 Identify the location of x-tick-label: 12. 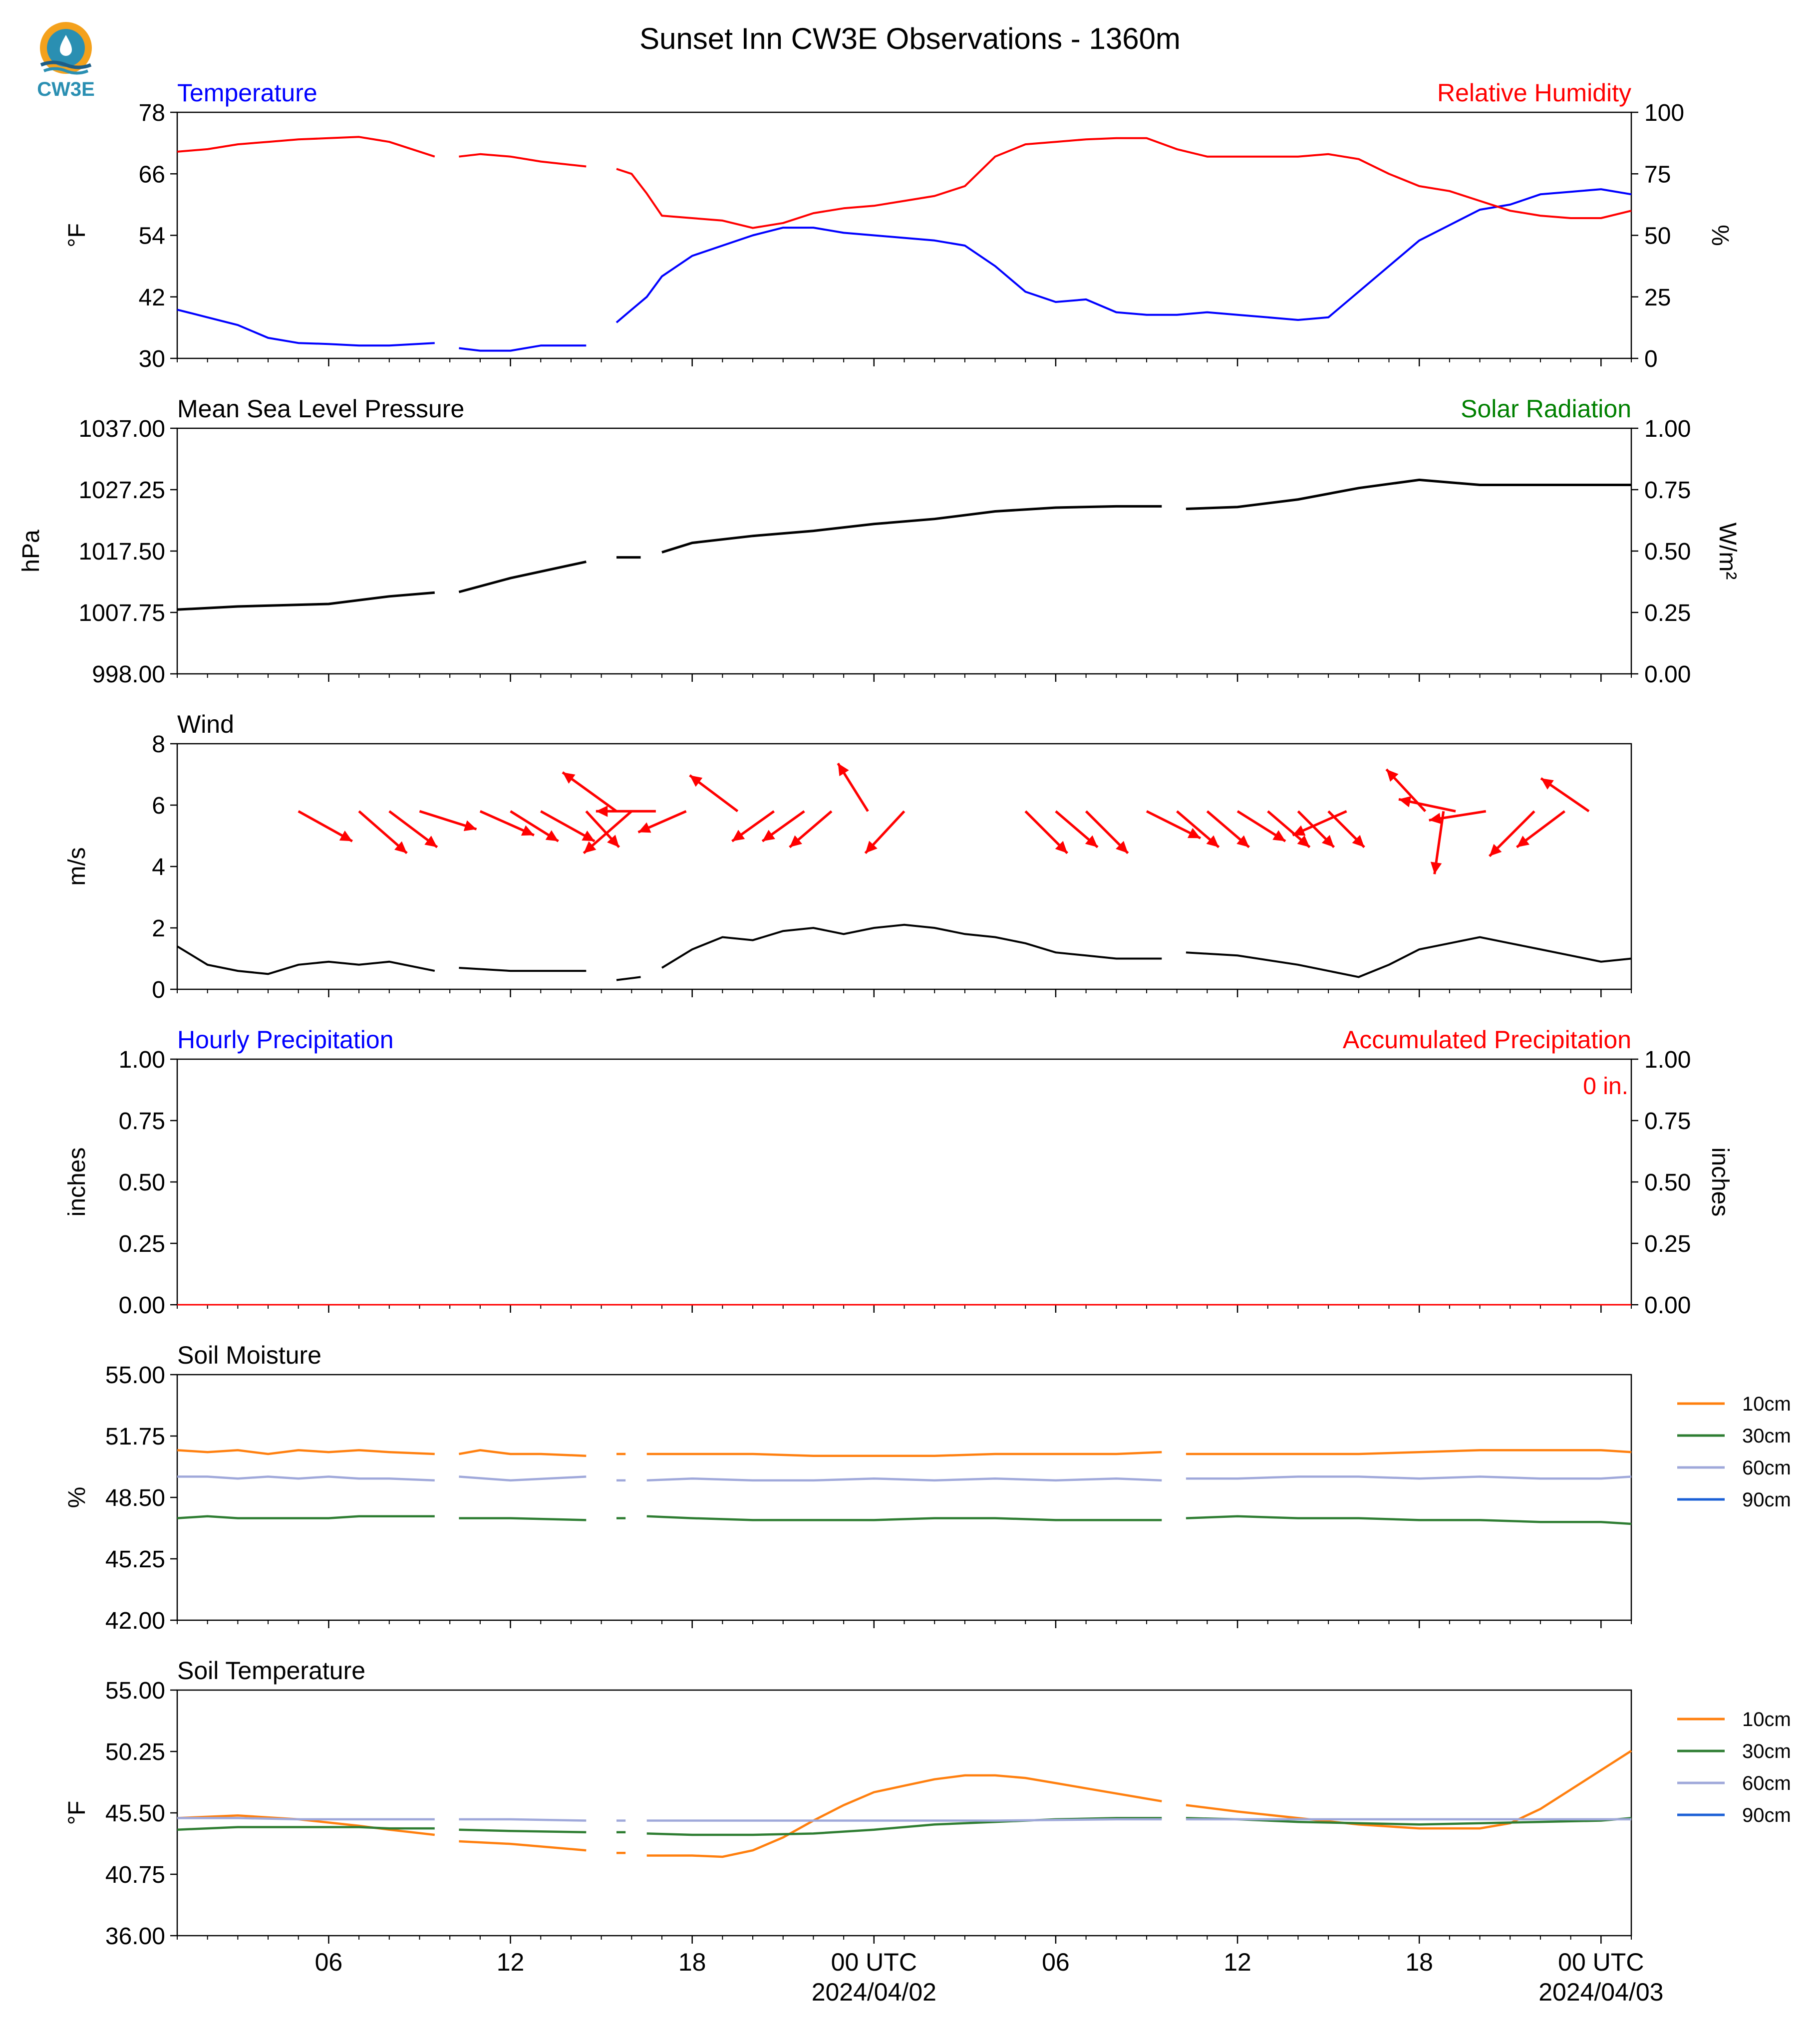
(1237, 1962).